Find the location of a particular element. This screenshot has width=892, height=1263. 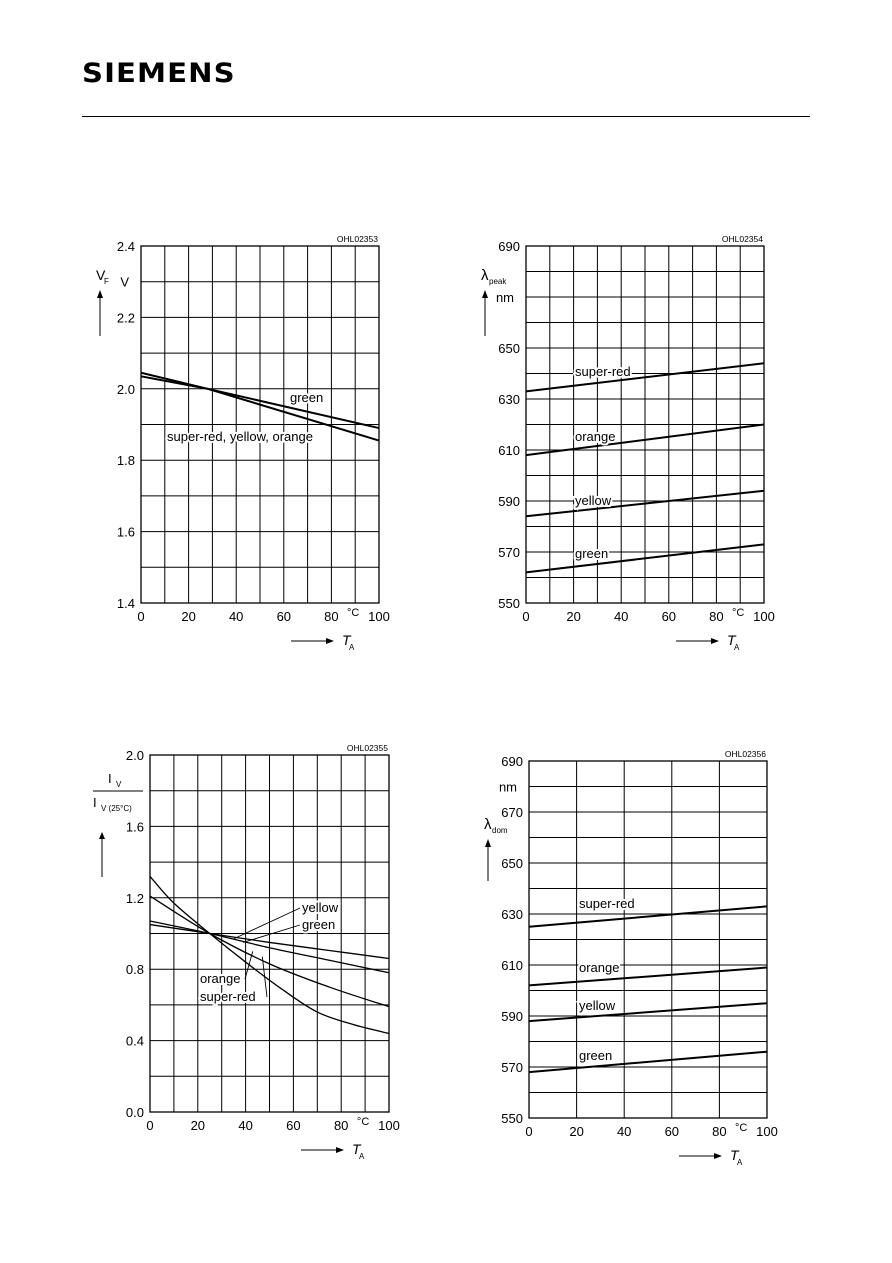

header-divider is located at coordinates (446, 116).